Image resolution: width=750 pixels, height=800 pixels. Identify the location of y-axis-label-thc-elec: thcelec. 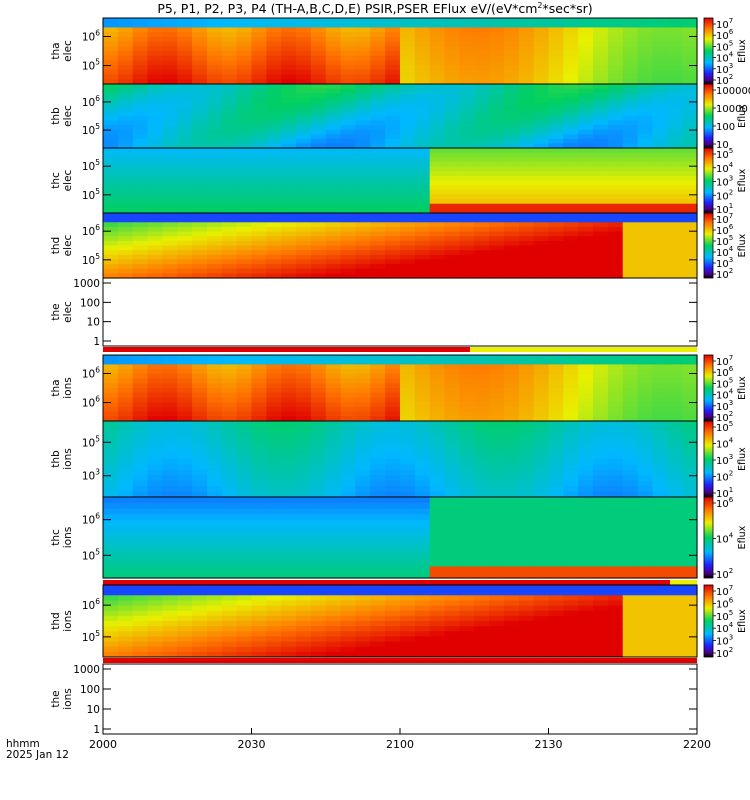
(62, 180).